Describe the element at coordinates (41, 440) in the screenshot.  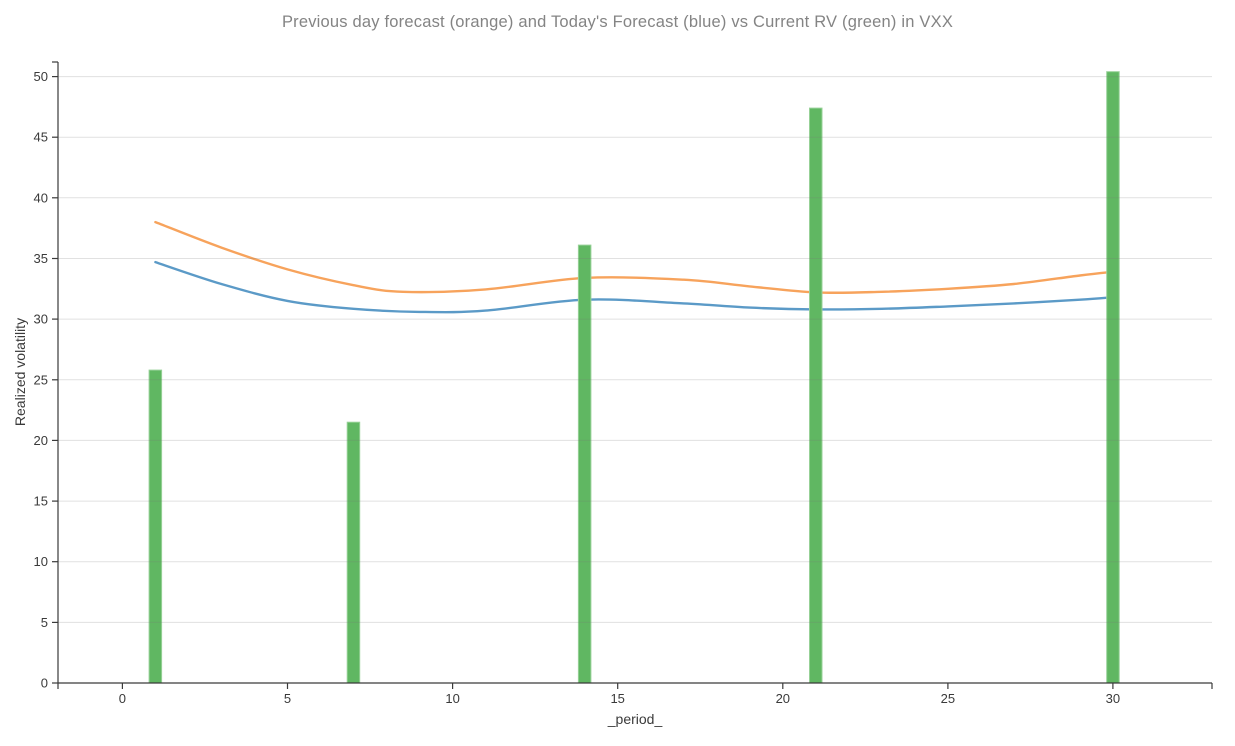
I see `y-tick-label: 20` at that location.